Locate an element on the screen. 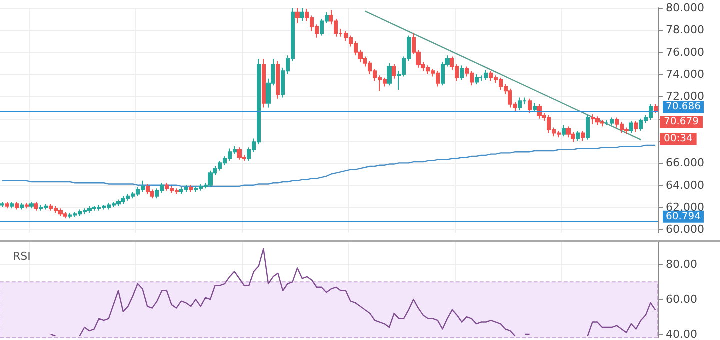  text: 70.679 is located at coordinates (681, 122).